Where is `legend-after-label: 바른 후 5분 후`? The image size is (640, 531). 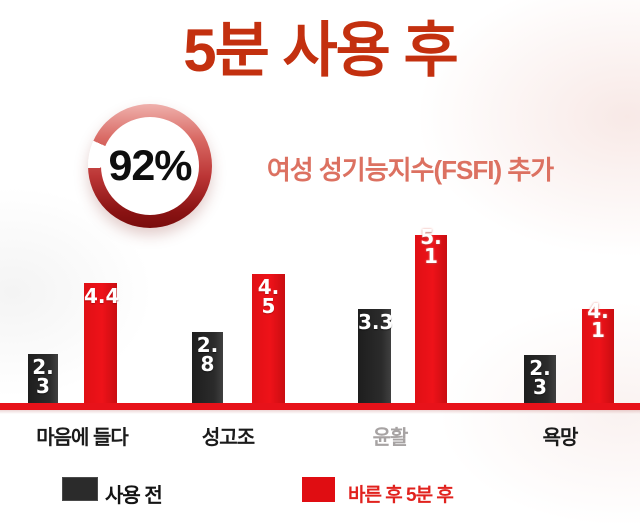 legend-after-label: 바른 후 5분 후 is located at coordinates (401, 495).